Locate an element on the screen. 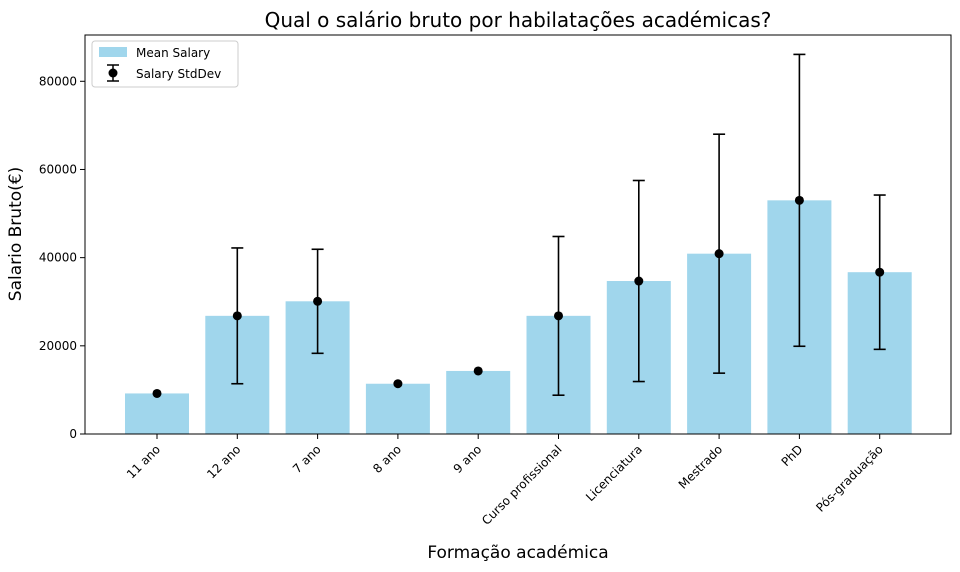 Image resolution: width=960 pixels, height=572 pixels. x-tick-label: Curso profissional is located at coordinates (522, 485).